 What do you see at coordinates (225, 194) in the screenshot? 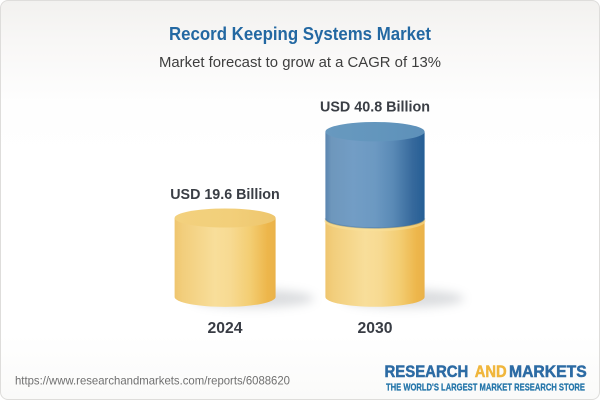
I see `svg-text: USD 19.6 Billion` at bounding box center [225, 194].